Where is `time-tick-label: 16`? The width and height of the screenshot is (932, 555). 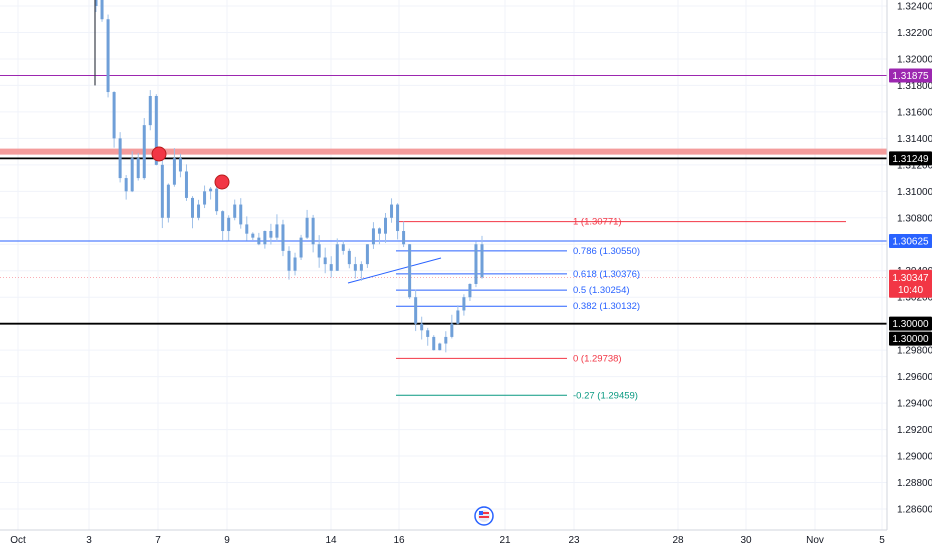 time-tick-label: 16 is located at coordinates (399, 540).